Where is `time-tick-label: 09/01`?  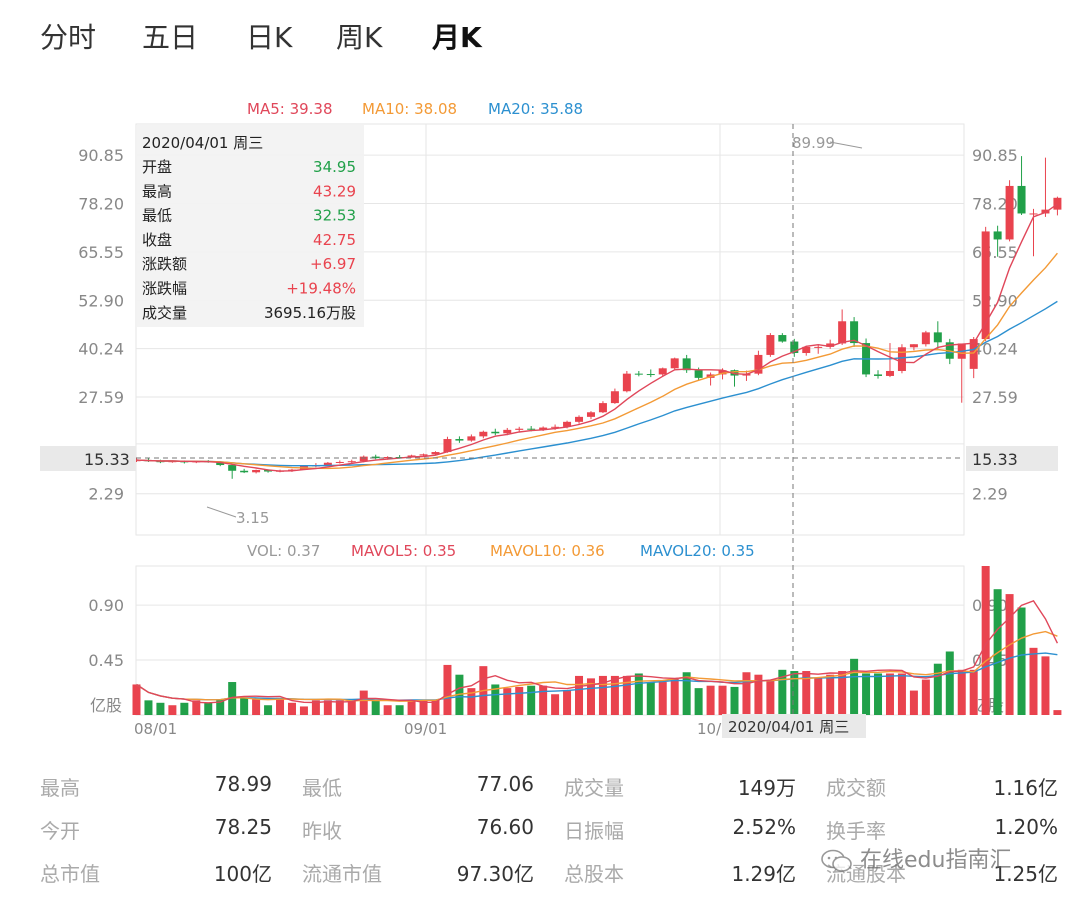
time-tick-label: 09/01 is located at coordinates (425, 729).